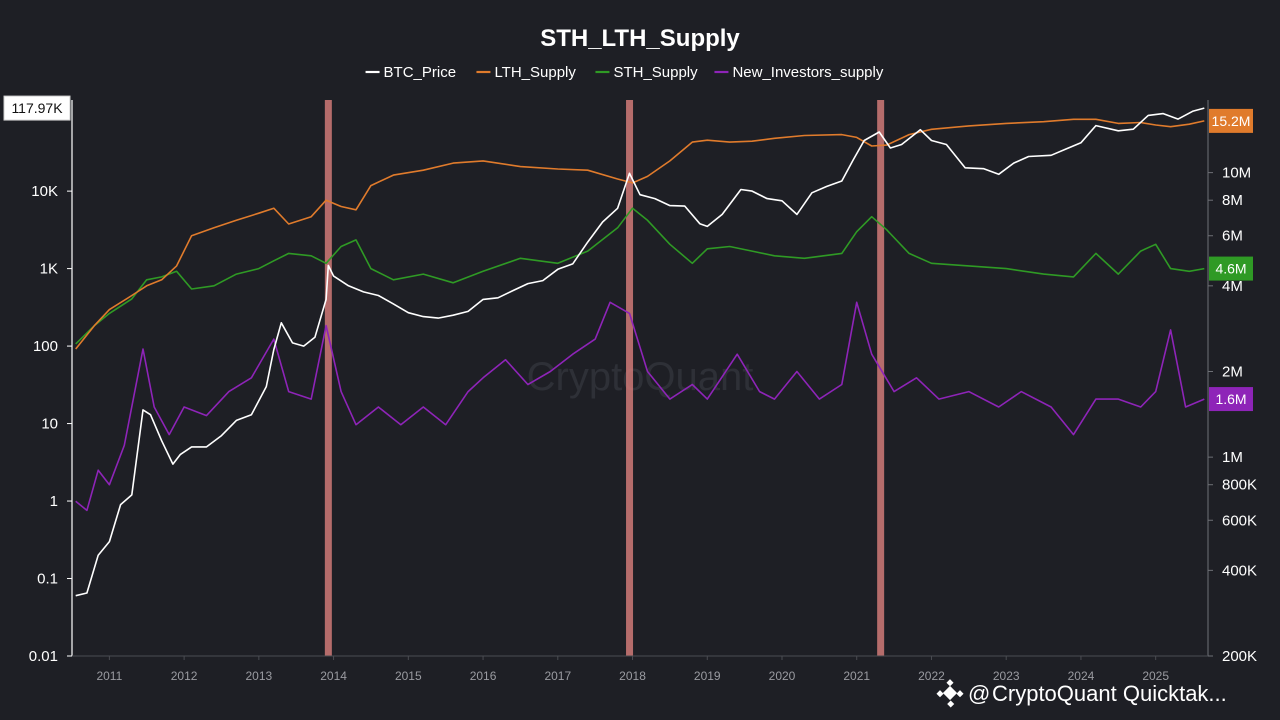 The height and width of the screenshot is (720, 1280). I want to click on x-tick-label: 2023, so click(1006, 676).